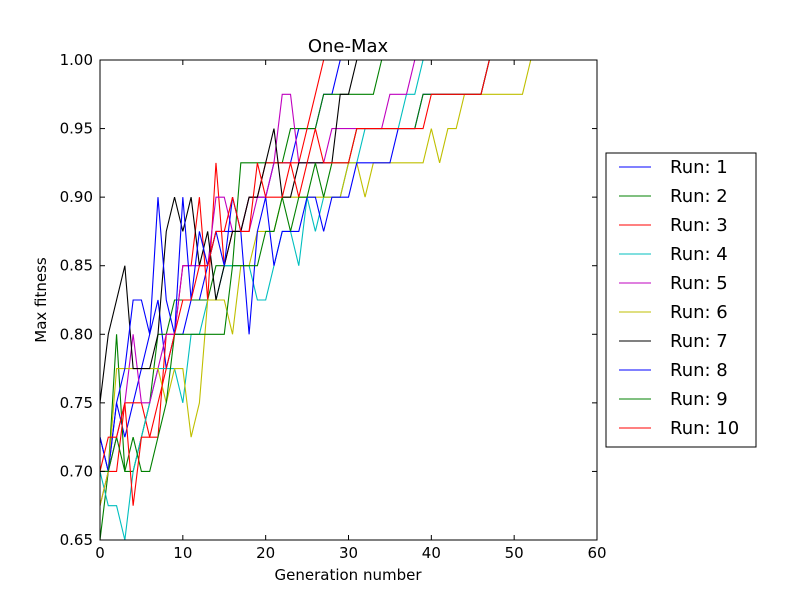  What do you see at coordinates (348, 46) in the screenshot?
I see `chart-title: One-Max` at bounding box center [348, 46].